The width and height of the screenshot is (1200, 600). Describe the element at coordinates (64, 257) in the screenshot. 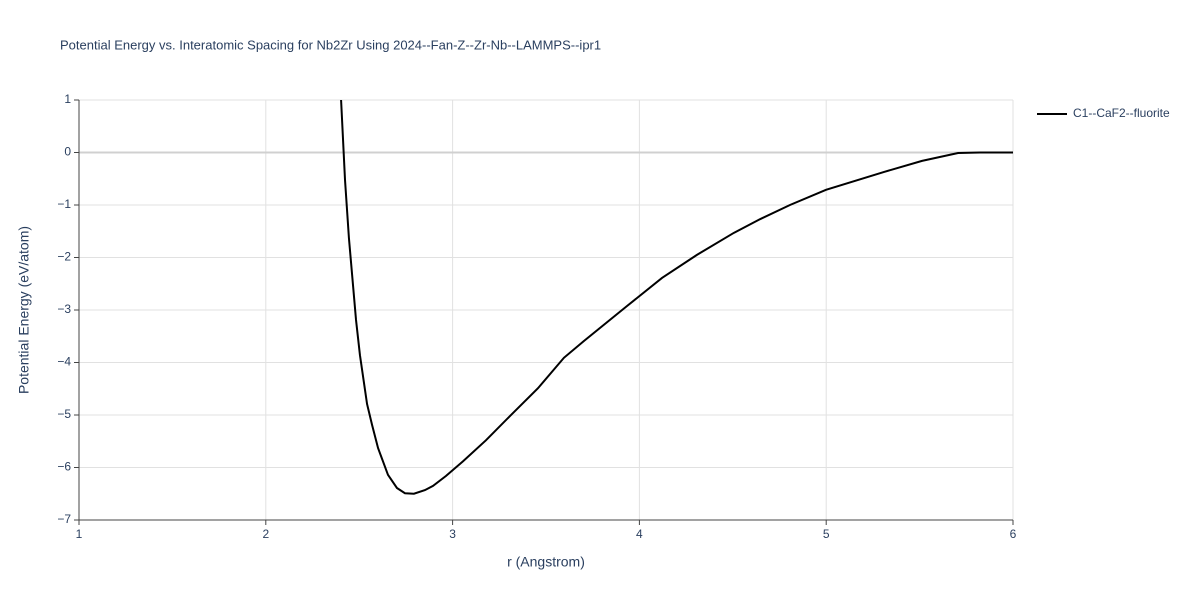

I see `y-tick-label: −2` at that location.